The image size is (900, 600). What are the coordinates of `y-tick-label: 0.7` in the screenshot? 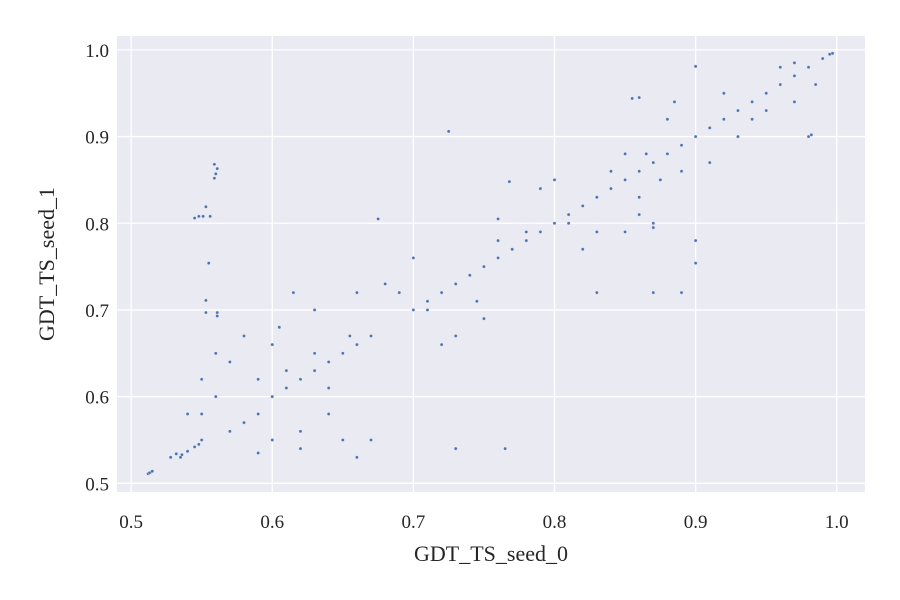 It's located at (97, 311).